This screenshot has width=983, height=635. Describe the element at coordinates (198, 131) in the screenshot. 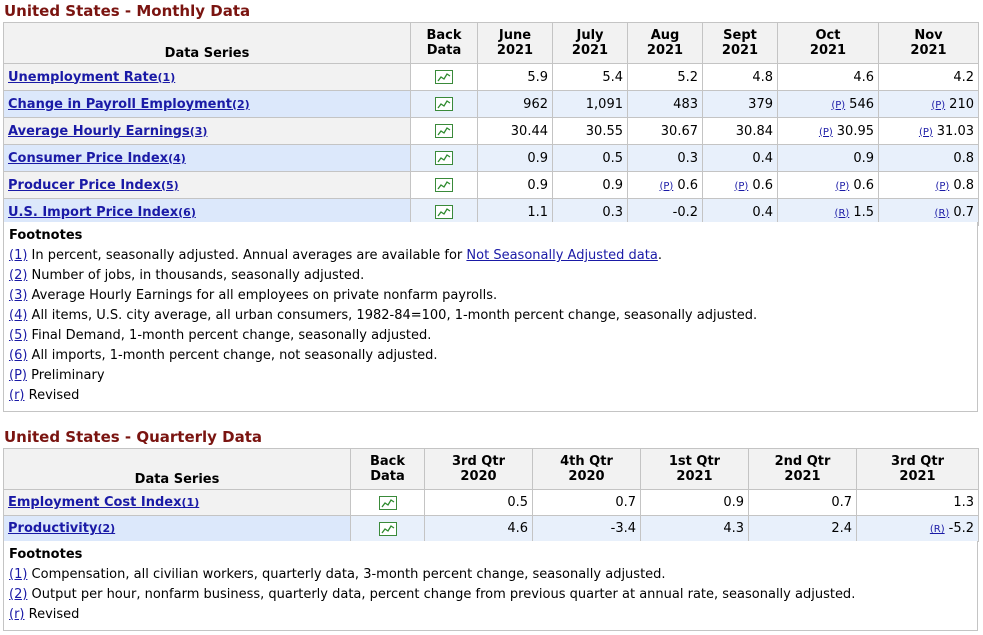

I see `footnote-ref-link: (3)` at that location.